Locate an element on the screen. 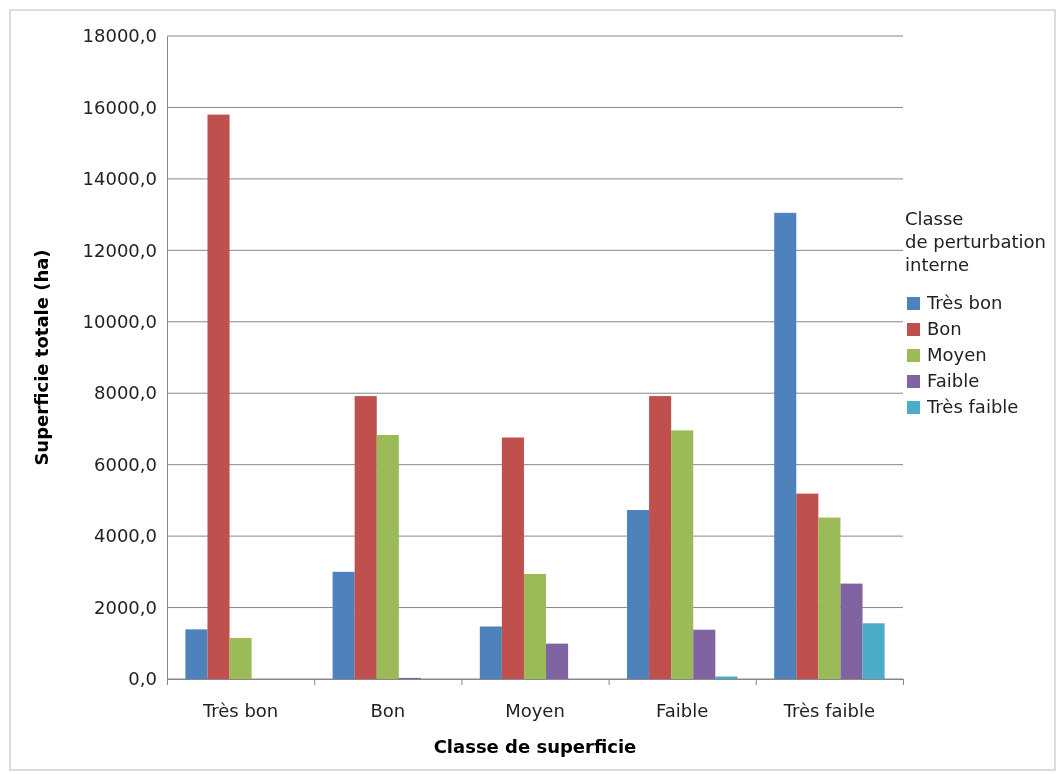  x-tick-label: Faible is located at coordinates (682, 710).